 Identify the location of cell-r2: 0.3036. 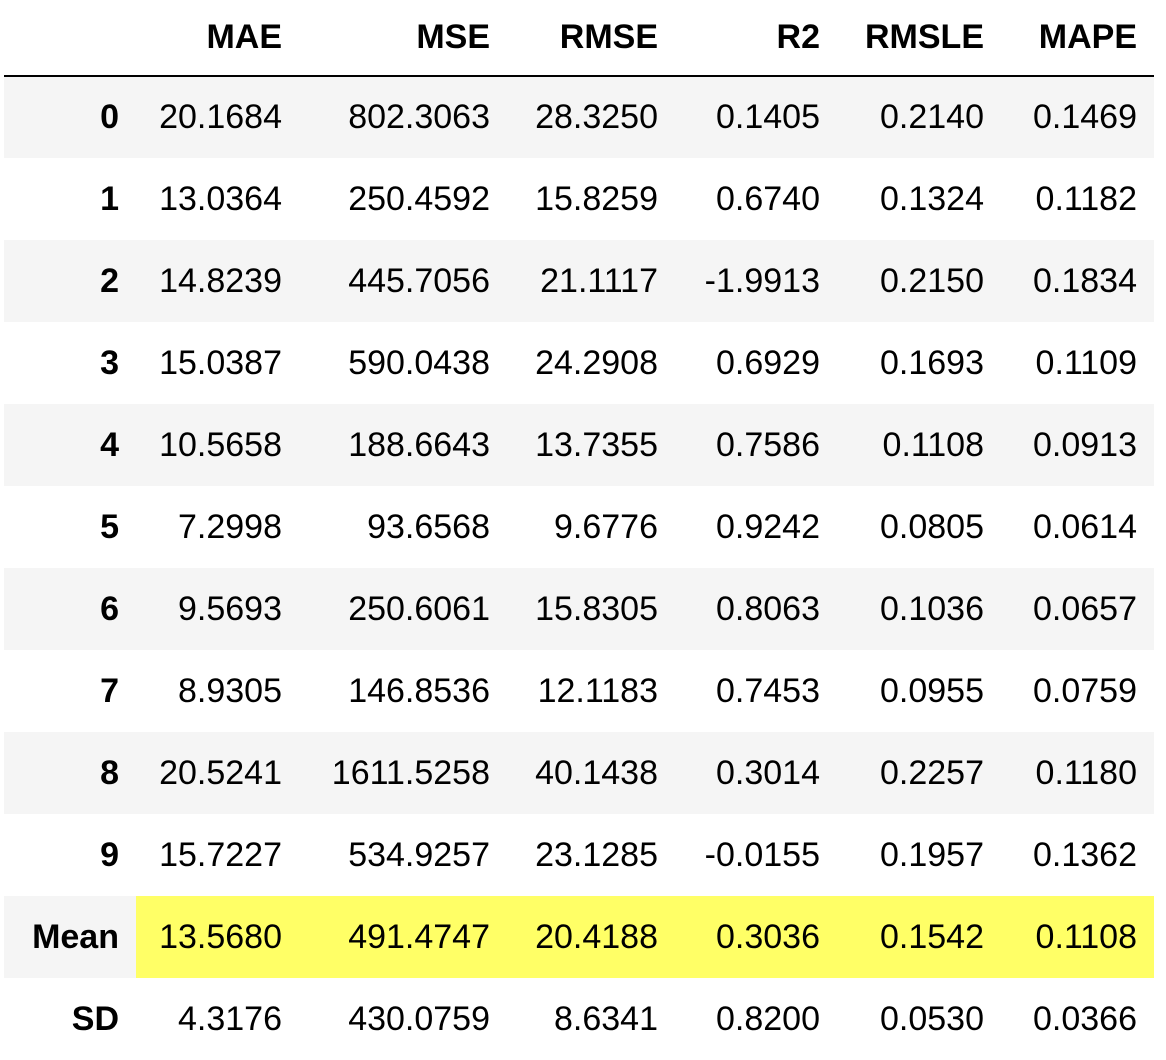
(756, 937).